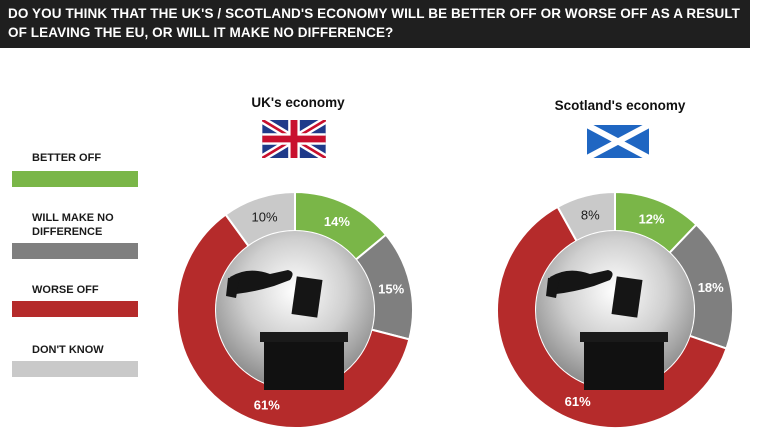  I want to click on legend-label-better-off: BETTER OFF, so click(67, 158).